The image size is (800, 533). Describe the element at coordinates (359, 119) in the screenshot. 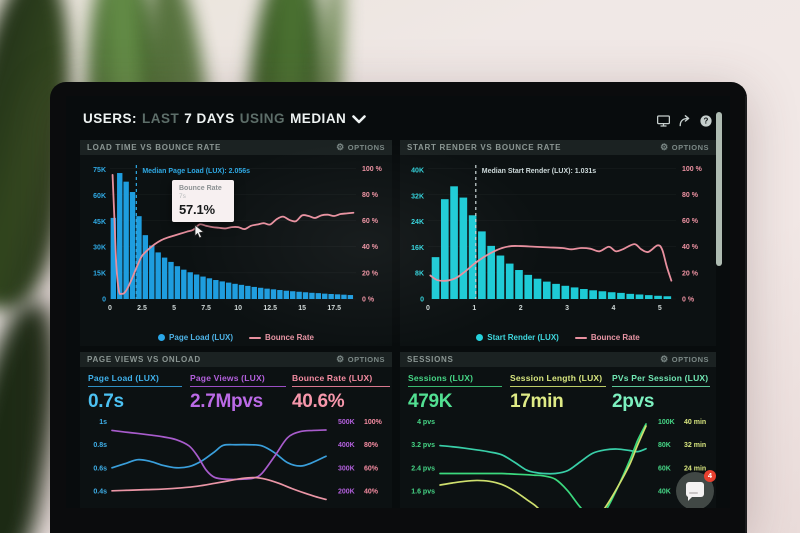

I see `chevron-down-icon` at that location.